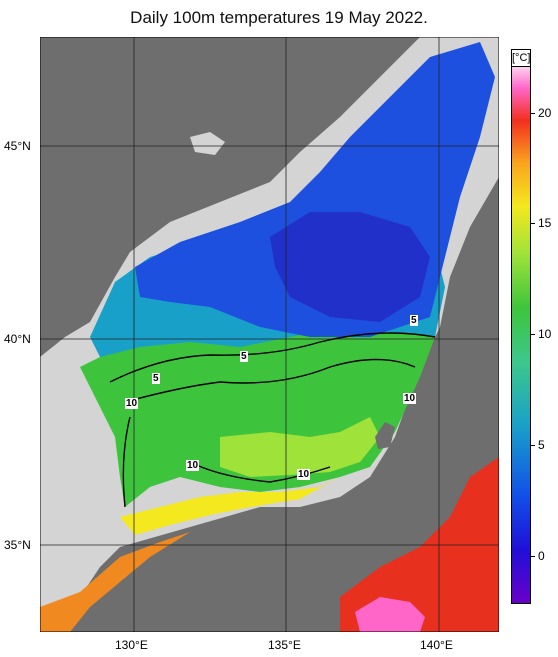 This screenshot has height=657, width=558. Describe the element at coordinates (230, 506) in the screenshot. I see `sea-yellow` at that location.